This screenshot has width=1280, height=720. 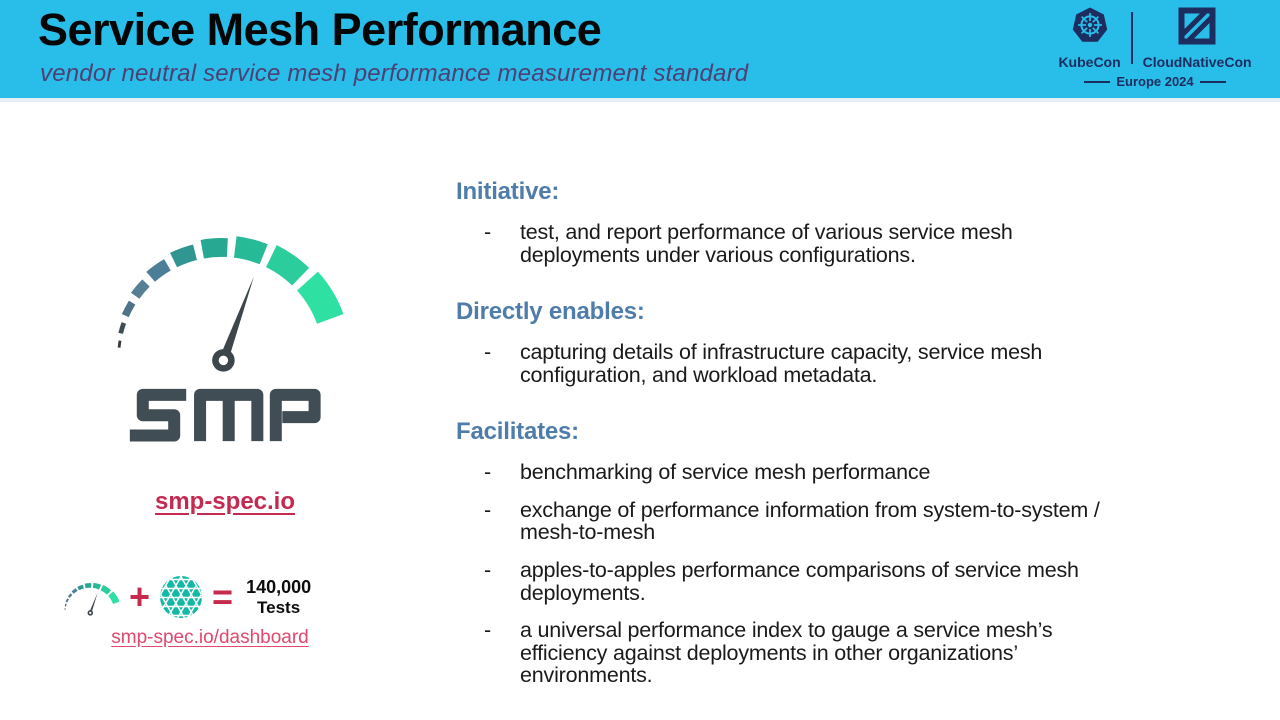 I want to click on smp-spec-link: smp-spec.io, so click(x=225, y=501).